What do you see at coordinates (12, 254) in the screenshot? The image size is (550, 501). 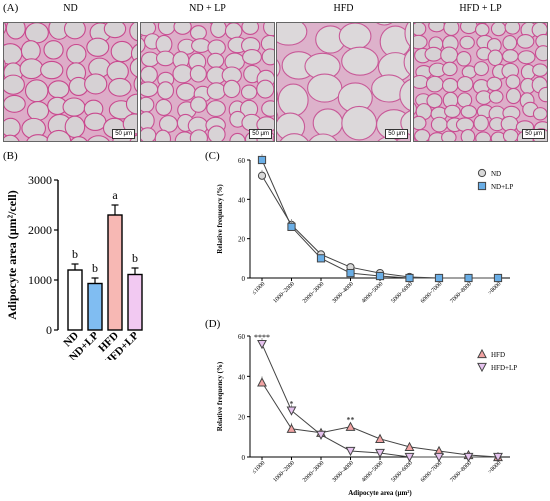 I see `y-axis-label: Adipocyte area (μm²/cell)` at bounding box center [12, 254].